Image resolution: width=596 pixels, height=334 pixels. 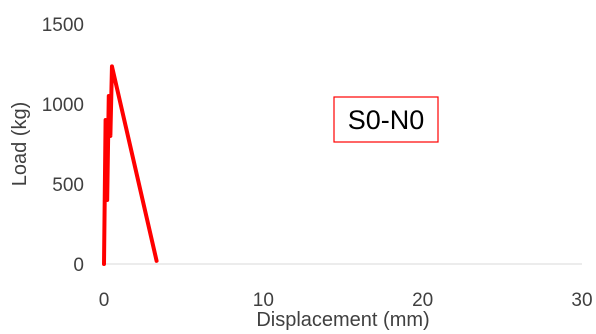 I want to click on x-tick-label: 20, so click(x=422, y=300).